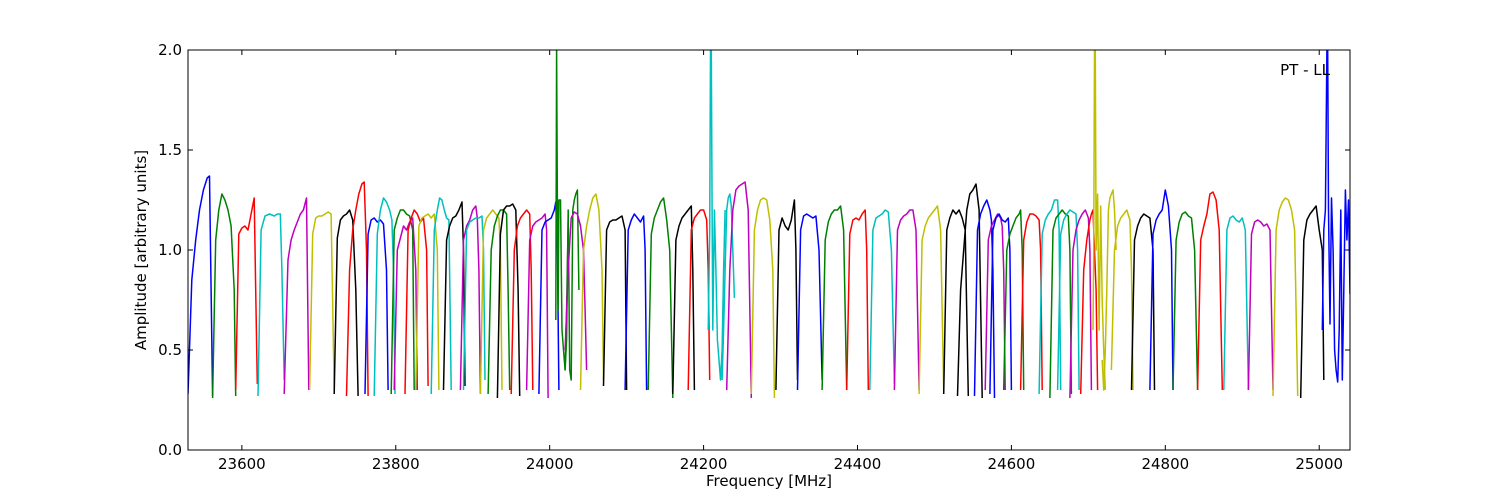 Image resolution: width=1500 pixels, height=500 pixels. What do you see at coordinates (170, 50) in the screenshot?
I see `y-tick-label: 2.0` at bounding box center [170, 50].